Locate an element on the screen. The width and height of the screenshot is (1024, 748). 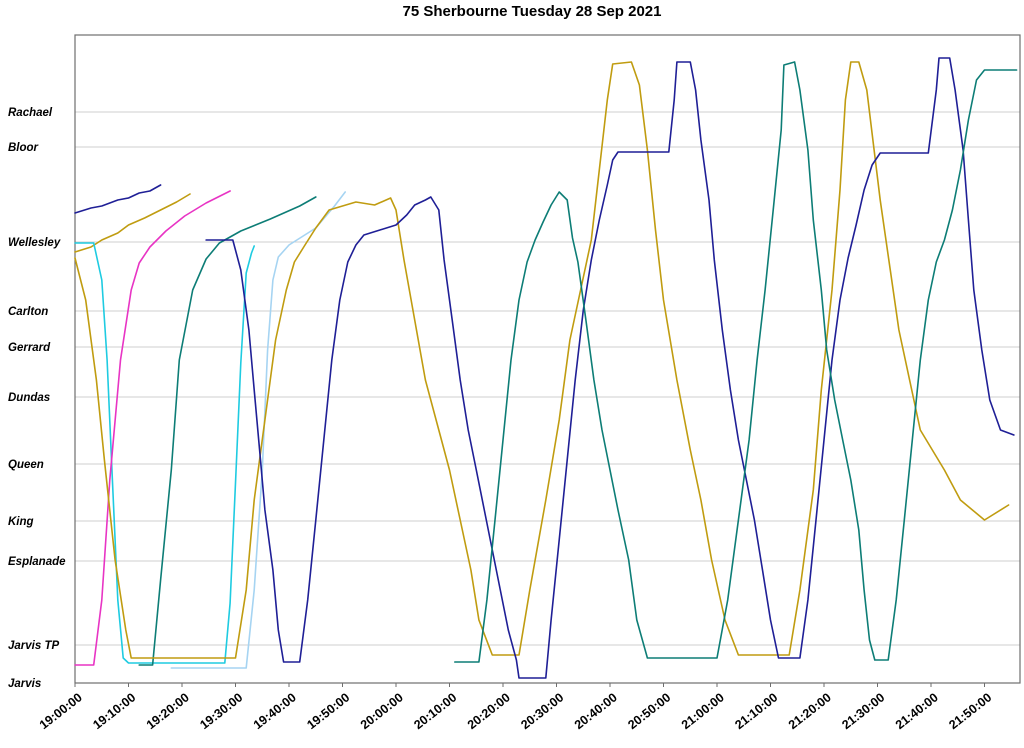
x-axis-label-19-10-00: 19:10:00 is located at coordinates (114, 711).